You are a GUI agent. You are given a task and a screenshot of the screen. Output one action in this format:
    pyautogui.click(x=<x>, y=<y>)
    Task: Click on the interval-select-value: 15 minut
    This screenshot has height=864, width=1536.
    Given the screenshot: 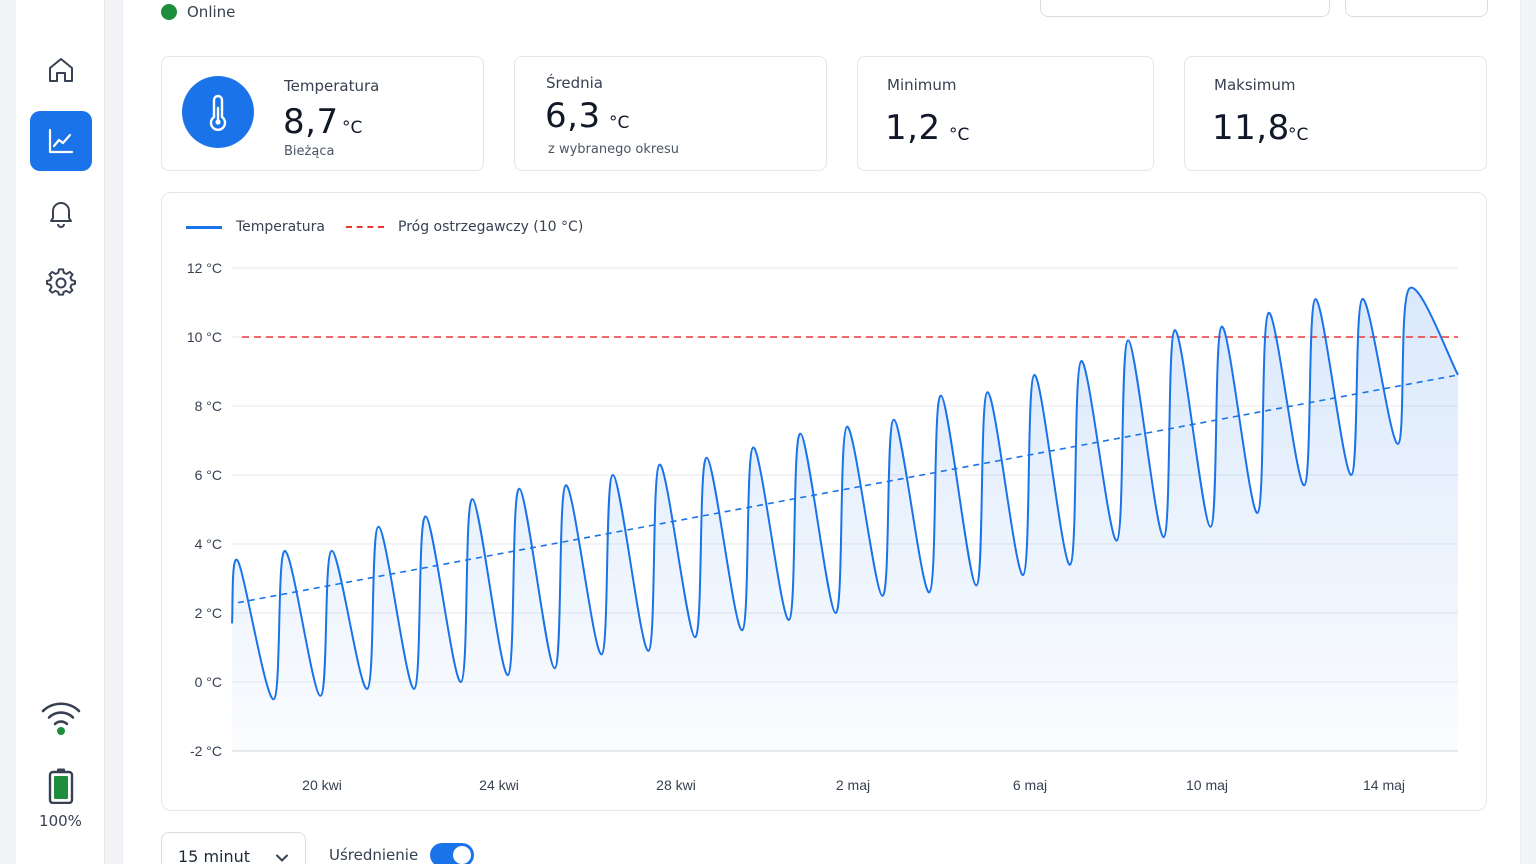 What is the action you would take?
    pyautogui.click(x=214, y=855)
    